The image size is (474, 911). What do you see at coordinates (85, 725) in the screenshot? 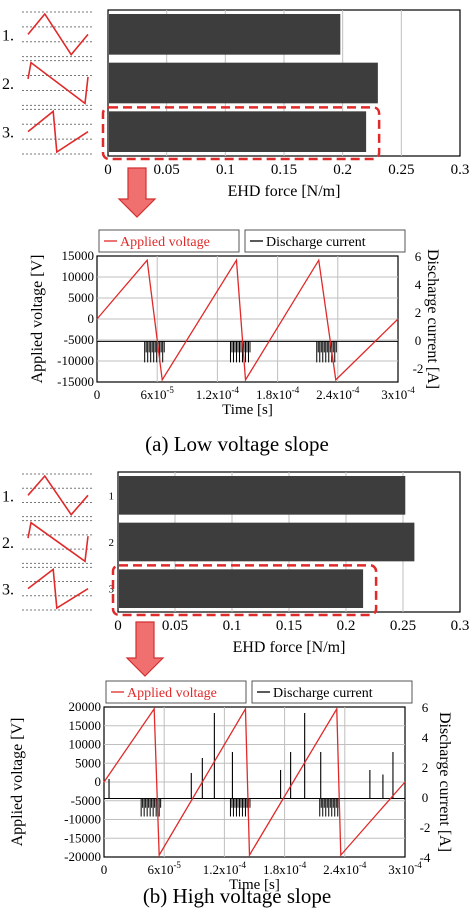
I see `y-tick-label: 15000` at bounding box center [85, 725].